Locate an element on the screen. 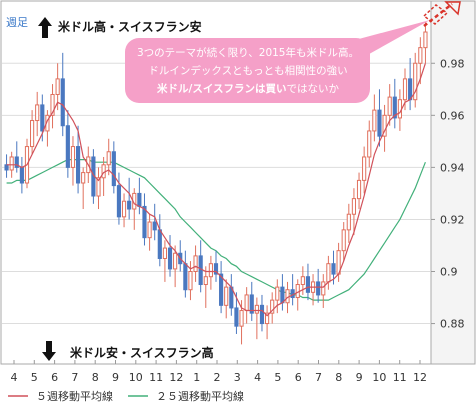 This screenshot has width=476, height=415. legend-ma25-label: ２５週移動平均線 is located at coordinates (200, 396).